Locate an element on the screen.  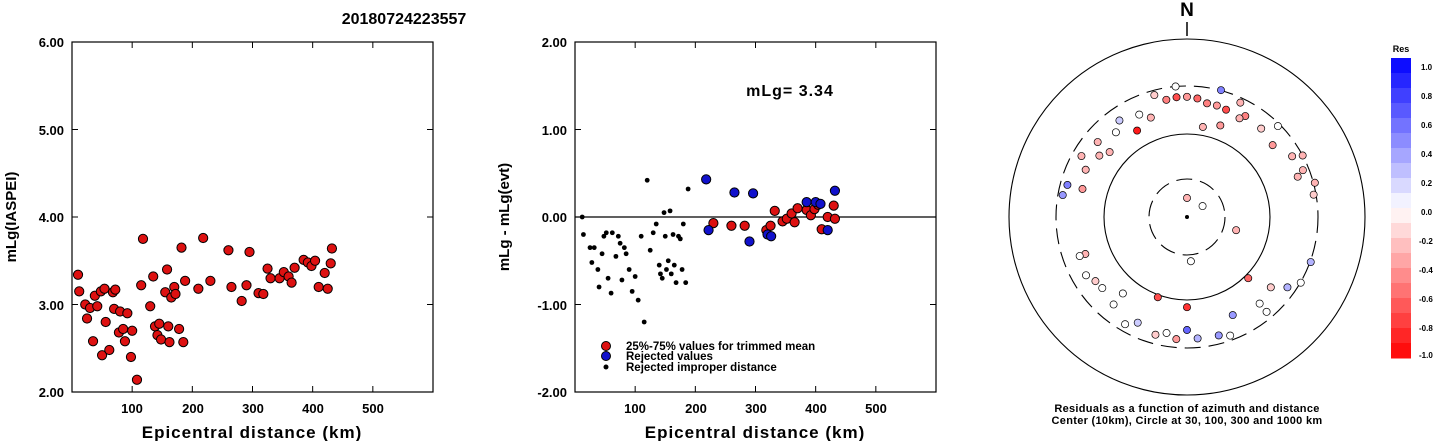
y-tick-label: 3.00 is located at coordinates (51, 305).